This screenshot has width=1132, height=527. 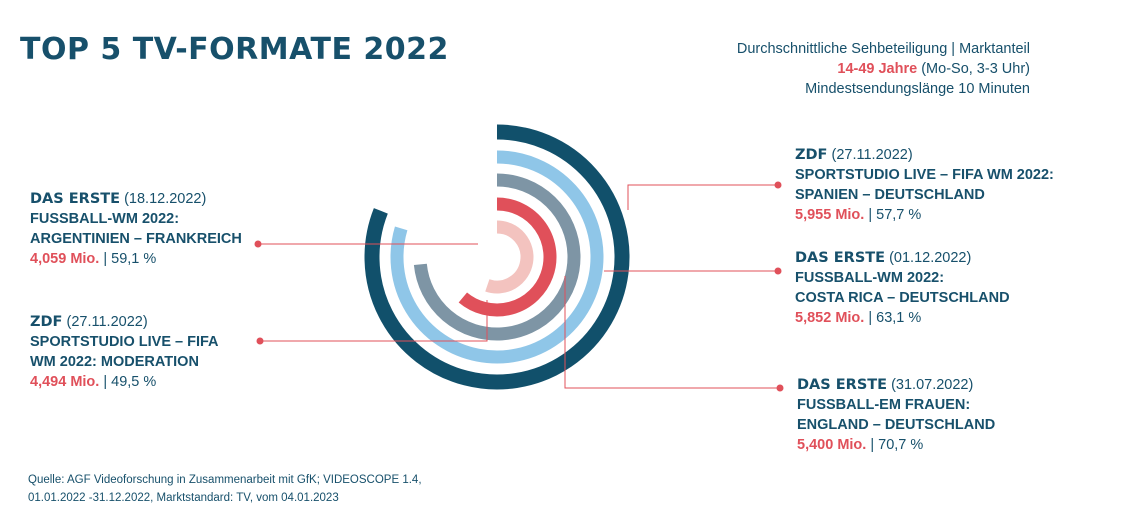 I want to click on entry-3-share: | 70,7 %, so click(x=897, y=445).